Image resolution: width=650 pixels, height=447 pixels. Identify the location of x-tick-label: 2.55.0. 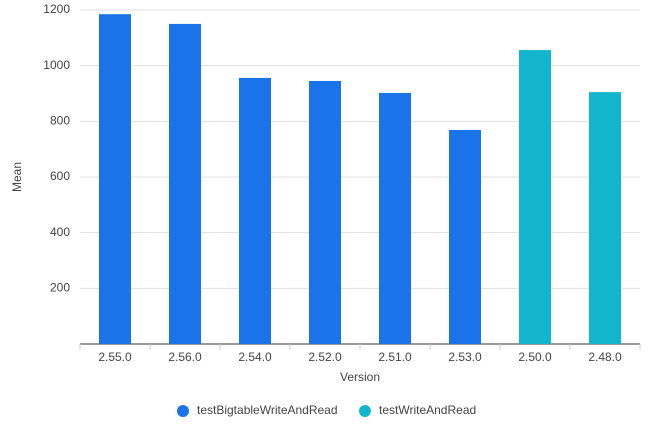
(115, 357).